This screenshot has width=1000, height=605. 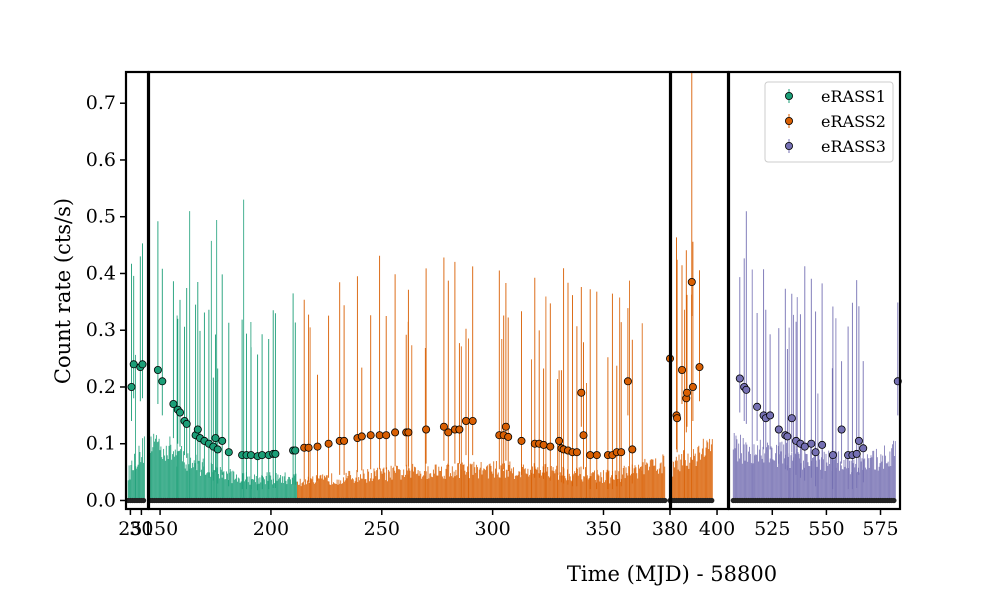 What do you see at coordinates (853, 96) in the screenshot?
I see `legend-label-eRASS1: eRASS1` at bounding box center [853, 96].